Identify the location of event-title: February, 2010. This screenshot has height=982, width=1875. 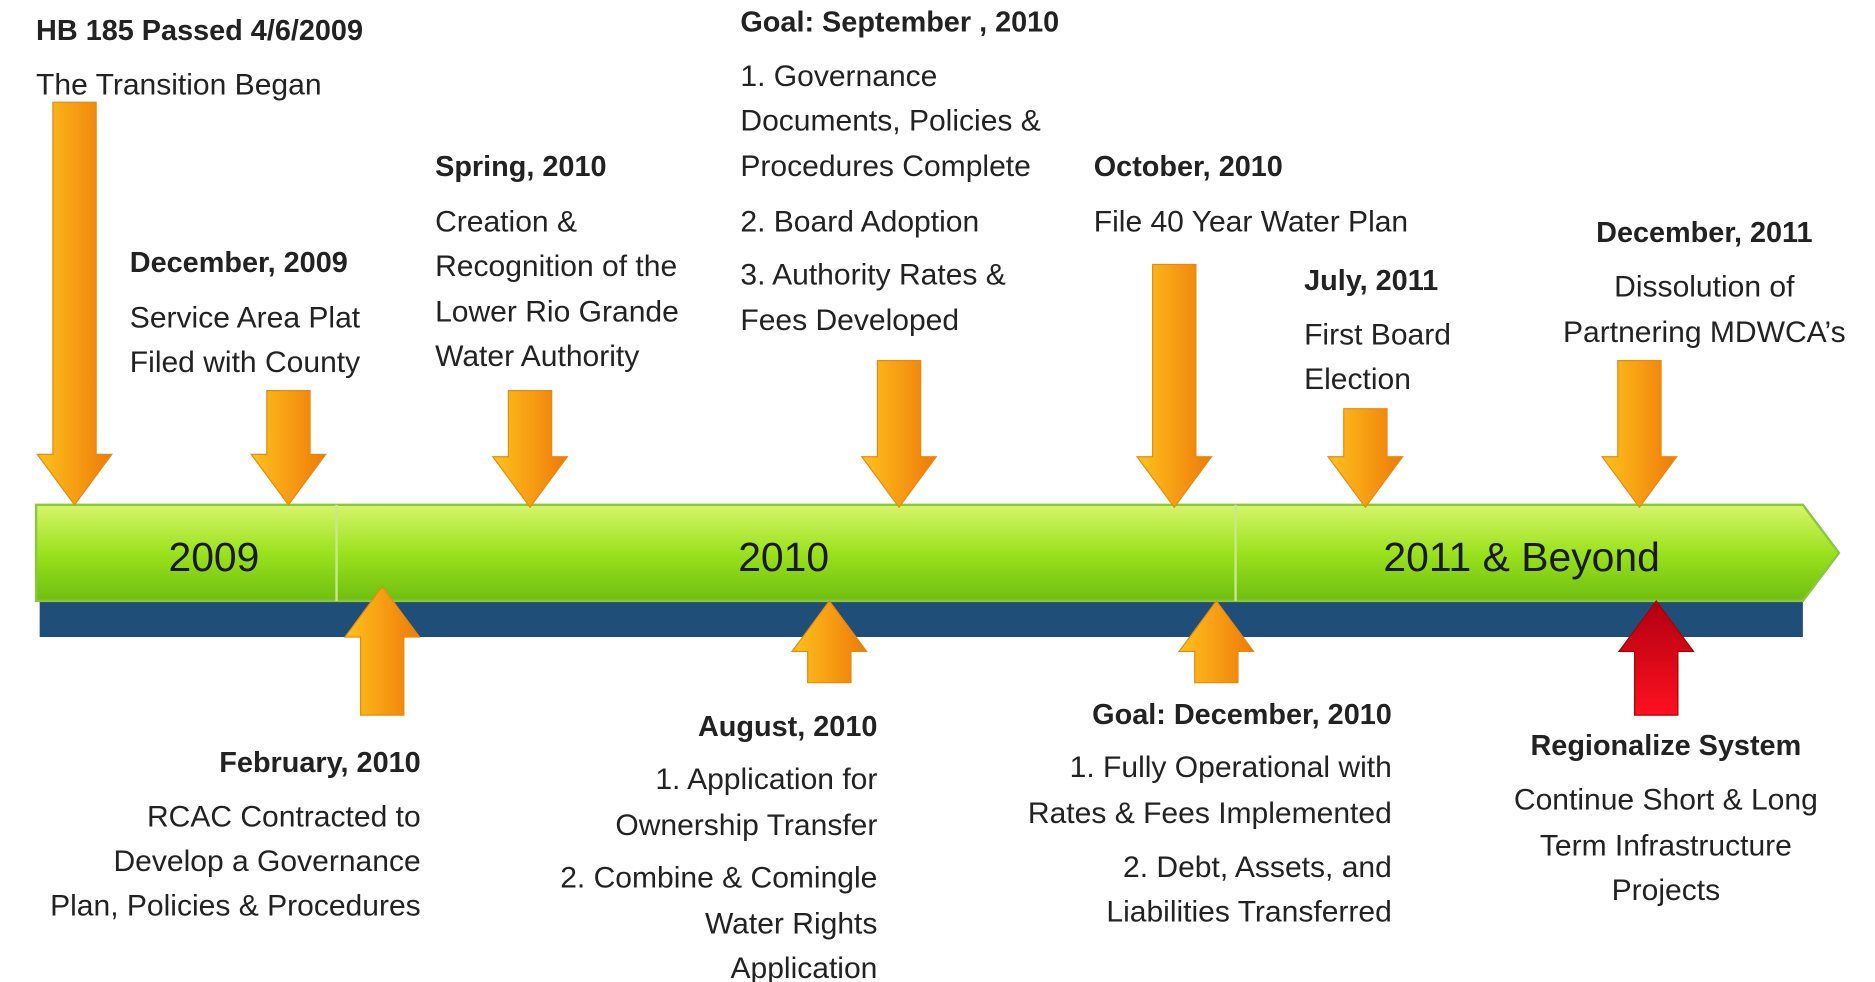
(319, 763).